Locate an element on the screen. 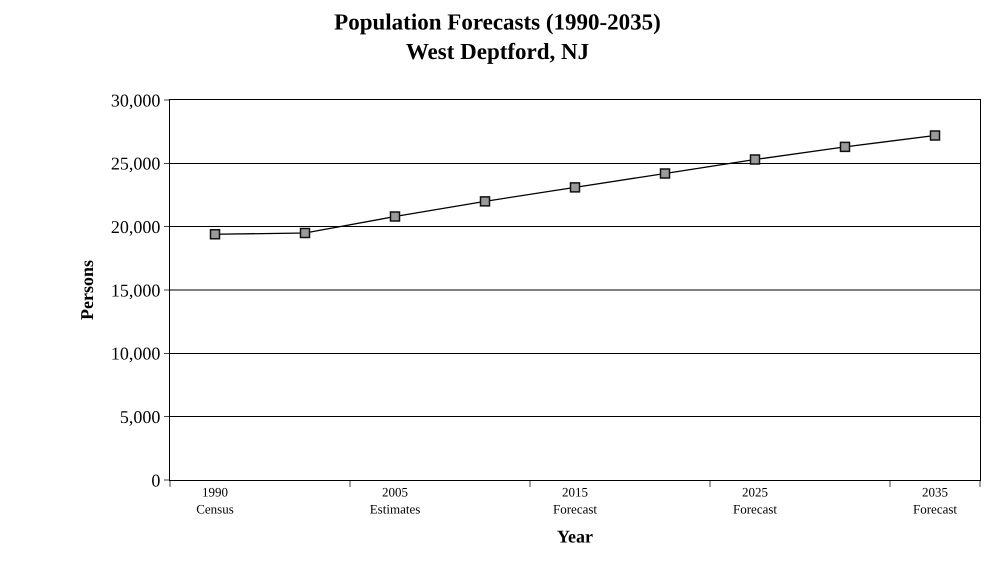 This screenshot has width=995, height=585. chart-subtitle: West Deptford, NJ is located at coordinates (498, 51).